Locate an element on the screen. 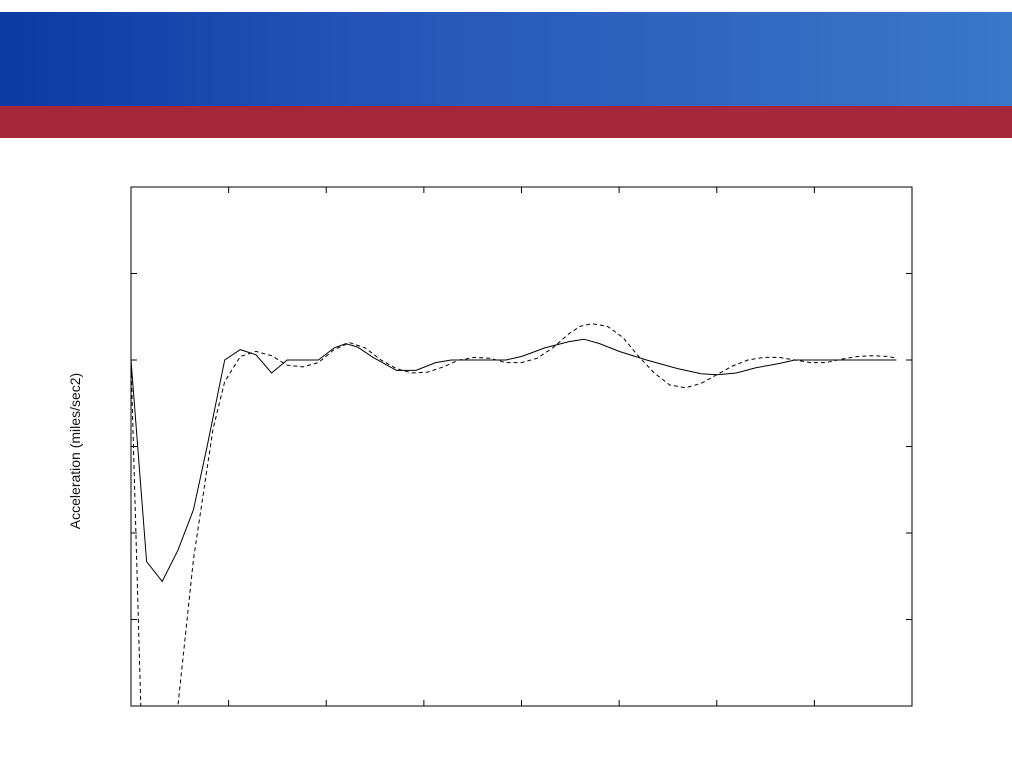  header-blue-band is located at coordinates (506, 59).